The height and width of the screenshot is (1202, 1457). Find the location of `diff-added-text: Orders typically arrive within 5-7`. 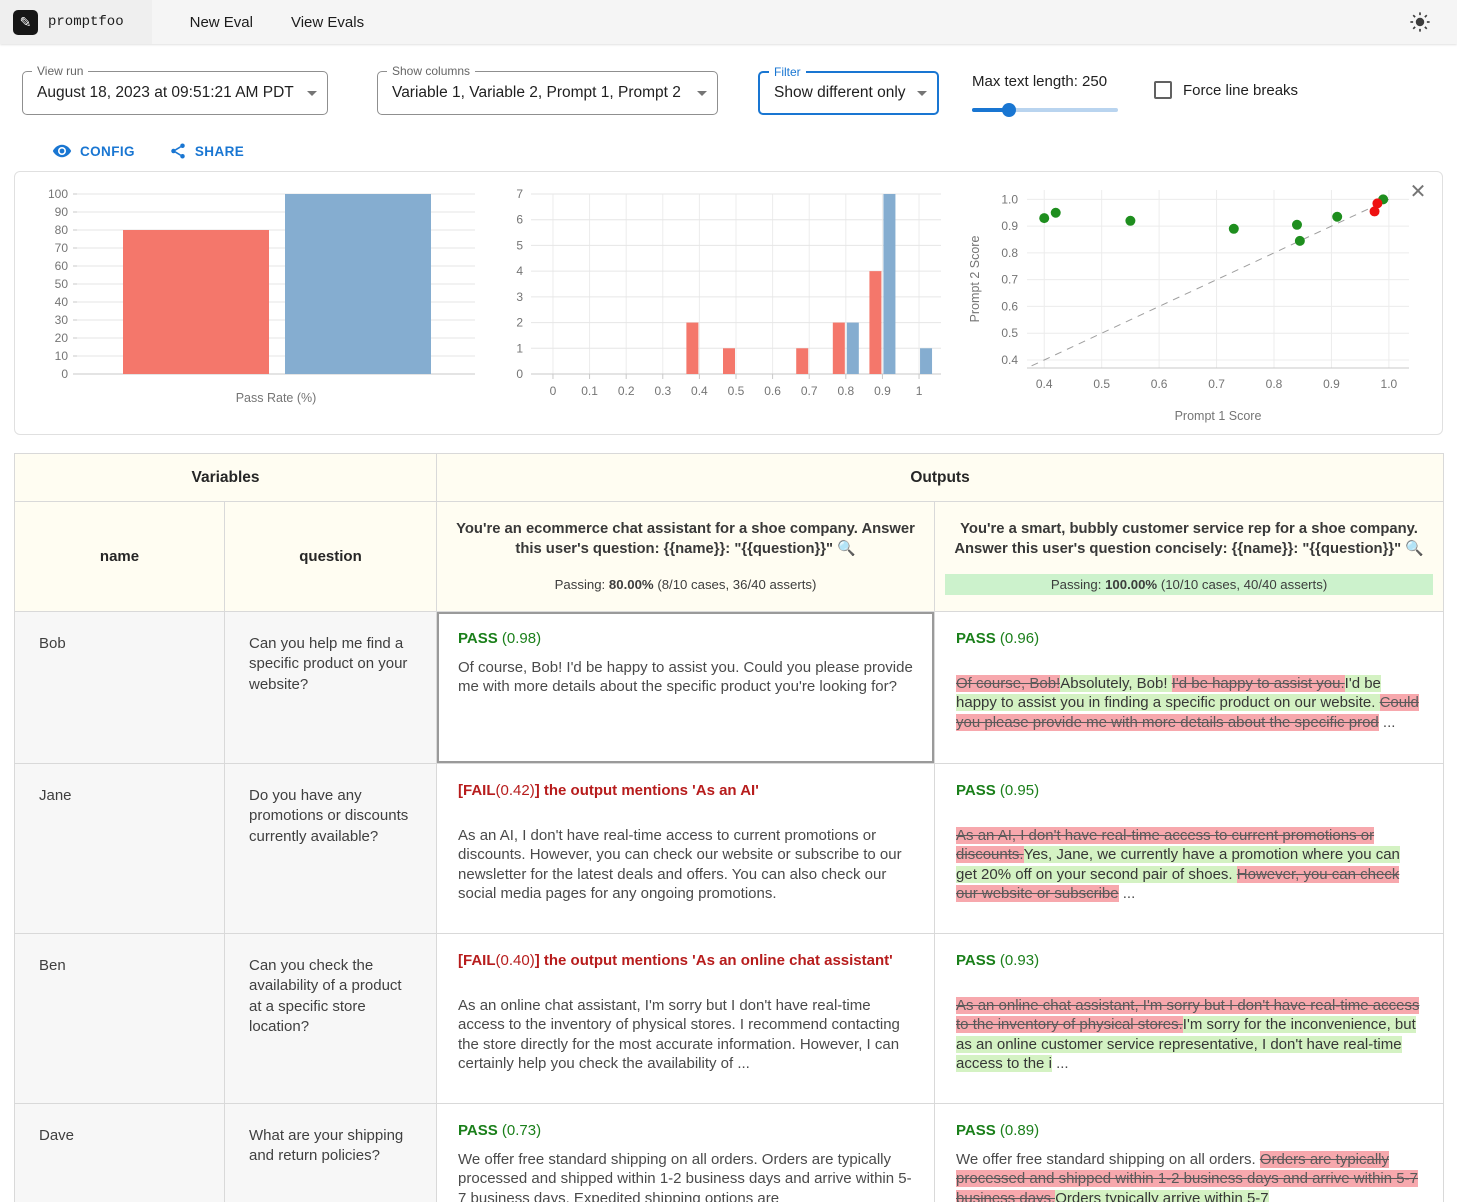

diff-added-text: Orders typically arrive within 5-7 is located at coordinates (1162, 1195).